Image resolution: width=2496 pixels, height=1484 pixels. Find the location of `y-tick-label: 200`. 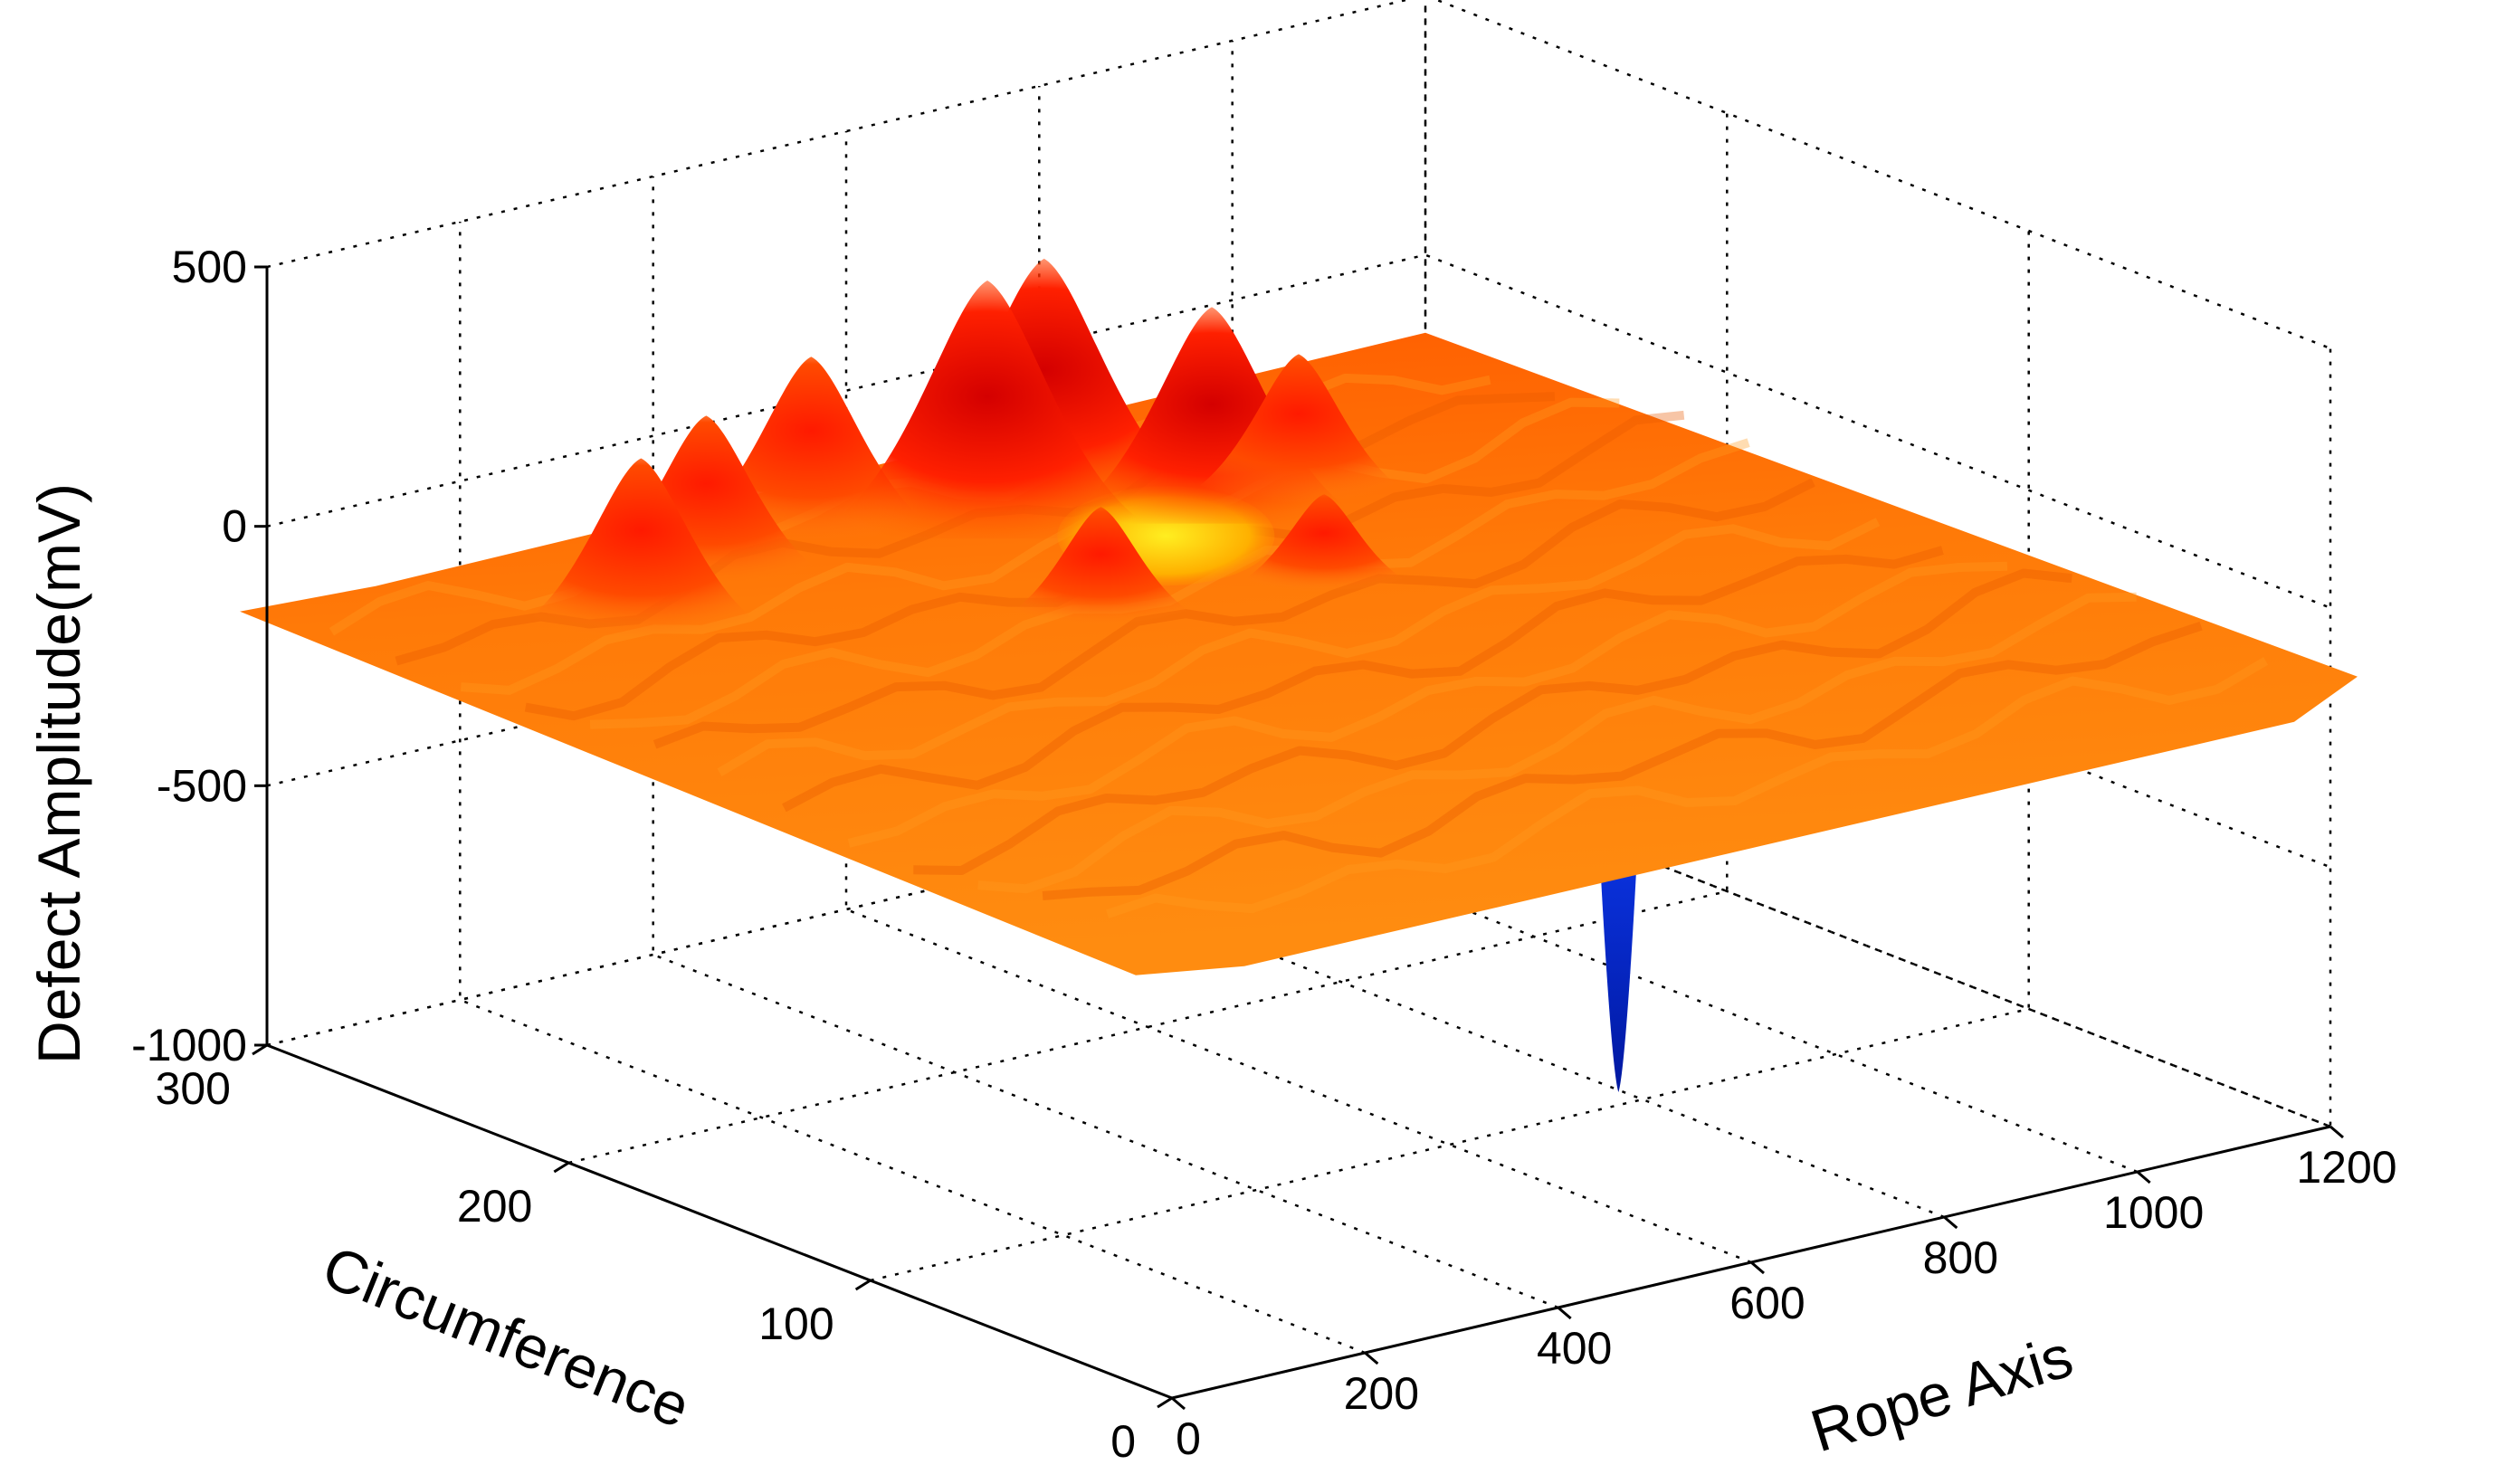

y-tick-label: 200 is located at coordinates (494, 1206).